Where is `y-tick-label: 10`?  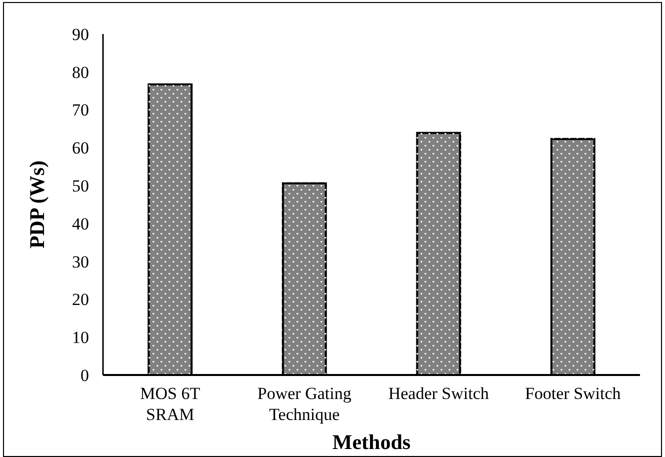 y-tick-label: 10 is located at coordinates (80, 338).